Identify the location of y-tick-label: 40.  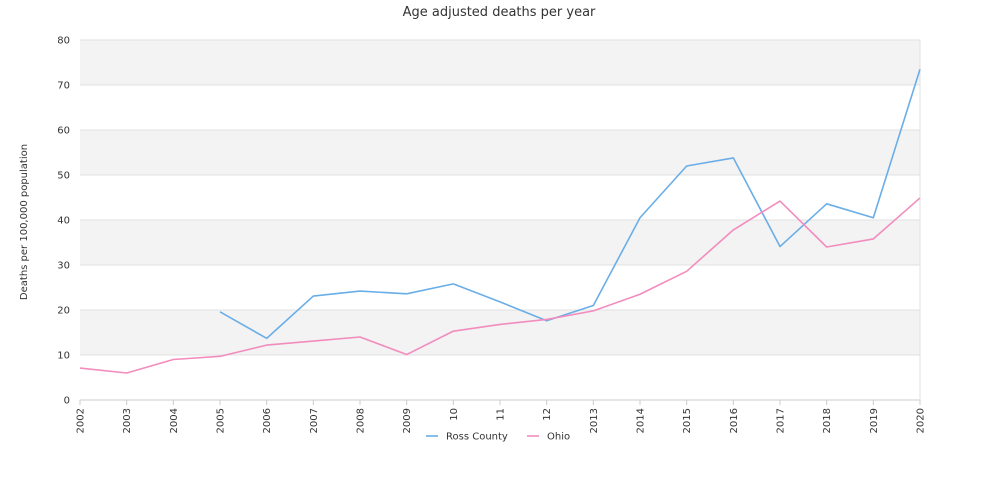
(63, 221).